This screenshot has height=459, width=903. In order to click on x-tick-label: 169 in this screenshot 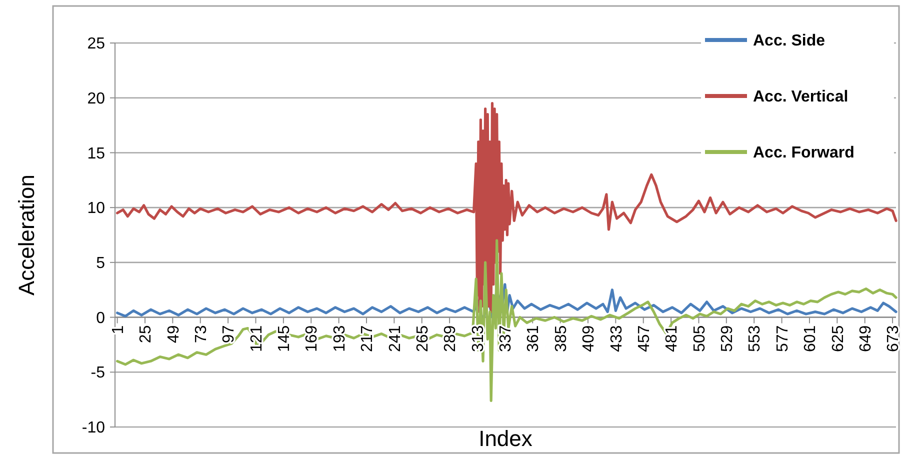, I will do `click(312, 338)`.